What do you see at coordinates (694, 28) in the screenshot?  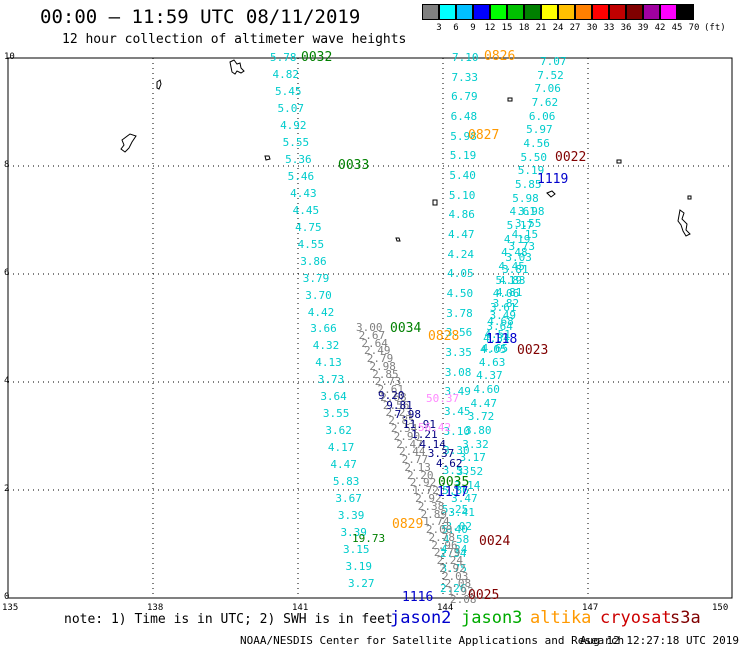 I see `scale-label: 70` at bounding box center [694, 28].